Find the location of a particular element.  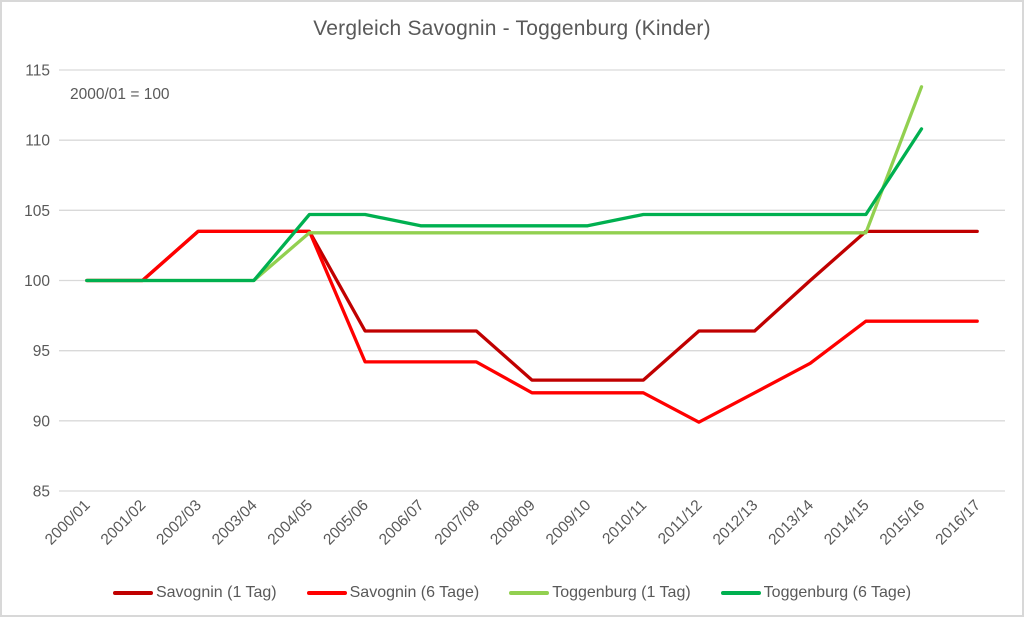

x-tick-label: 2013/14 is located at coordinates (791, 523).